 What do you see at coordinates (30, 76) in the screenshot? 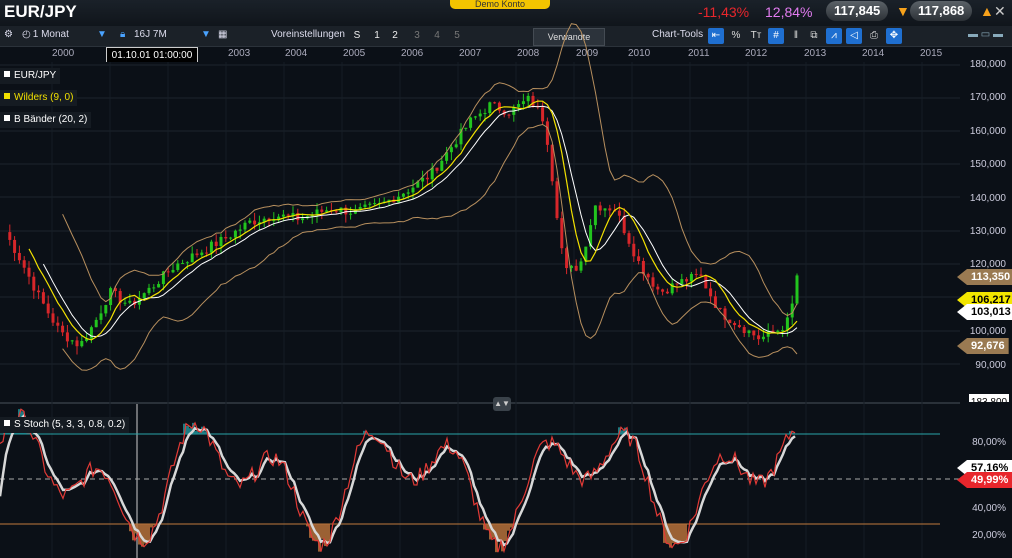
I see `legend-main: EUR/JPY` at bounding box center [30, 76].